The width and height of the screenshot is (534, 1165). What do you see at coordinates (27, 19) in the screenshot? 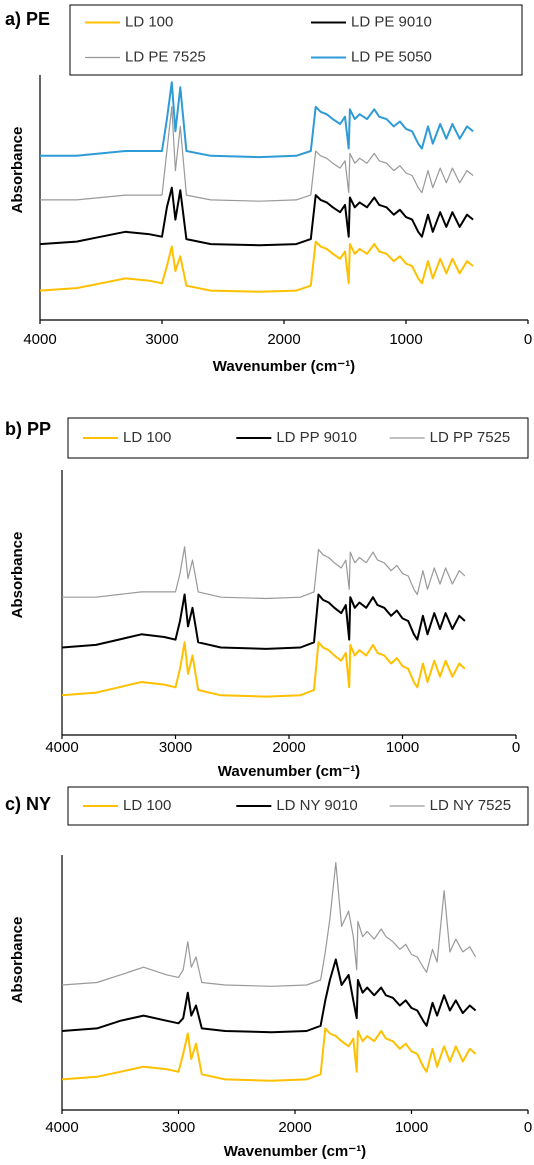
I see `chart-title: a) PE` at bounding box center [27, 19].